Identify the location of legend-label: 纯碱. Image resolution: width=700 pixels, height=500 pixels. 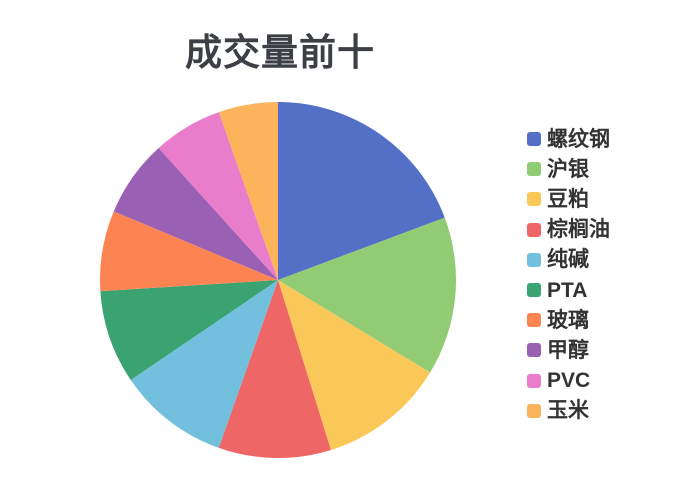
(568, 260).